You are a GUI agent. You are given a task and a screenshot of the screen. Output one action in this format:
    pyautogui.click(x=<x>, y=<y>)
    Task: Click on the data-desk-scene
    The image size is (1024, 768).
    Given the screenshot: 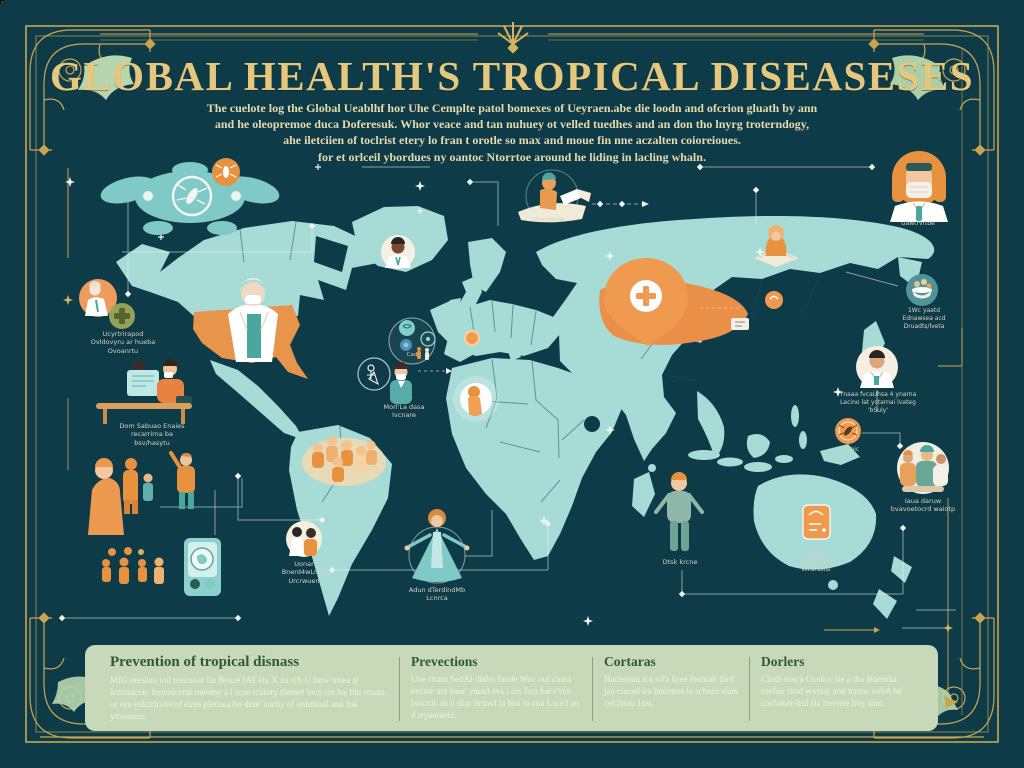 What is the action you would take?
    pyautogui.click(x=144, y=391)
    